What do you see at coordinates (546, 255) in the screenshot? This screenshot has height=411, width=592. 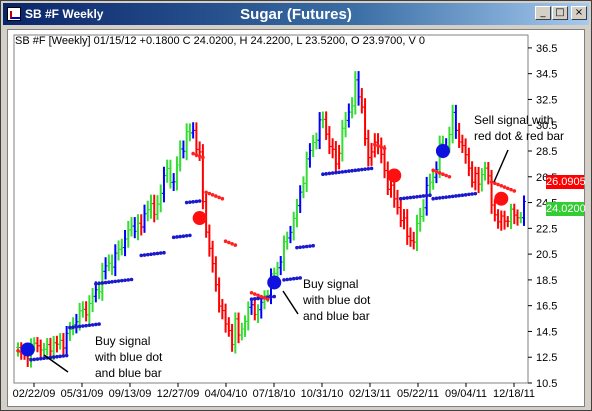 I see `y-tick-label: 20.5` at bounding box center [546, 255].